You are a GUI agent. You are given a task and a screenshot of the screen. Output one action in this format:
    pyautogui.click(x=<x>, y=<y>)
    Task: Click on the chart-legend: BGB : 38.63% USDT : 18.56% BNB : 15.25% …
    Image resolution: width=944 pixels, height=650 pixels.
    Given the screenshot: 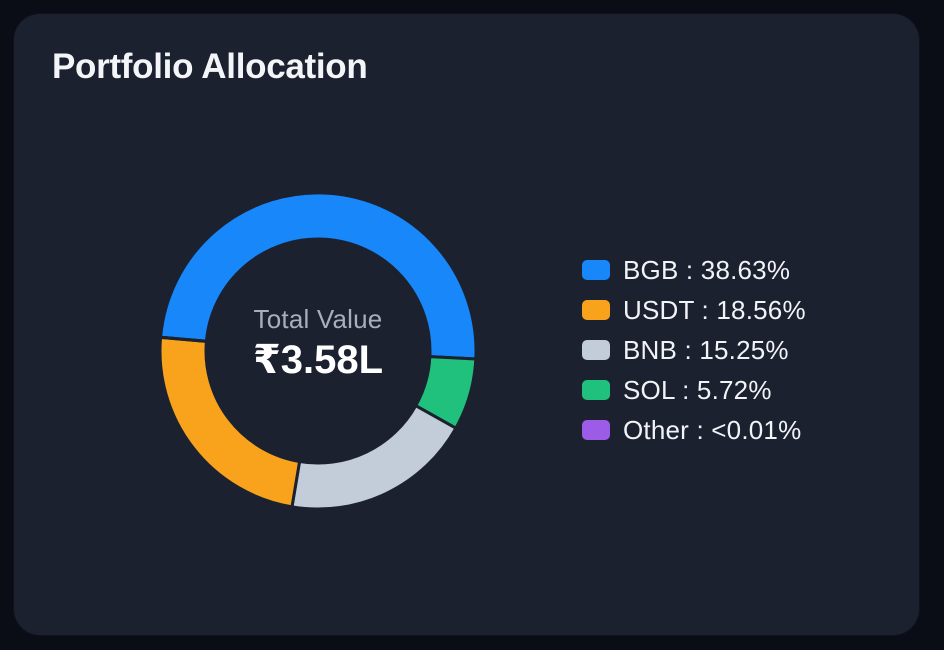 What is the action you would take?
    pyautogui.click(x=694, y=350)
    